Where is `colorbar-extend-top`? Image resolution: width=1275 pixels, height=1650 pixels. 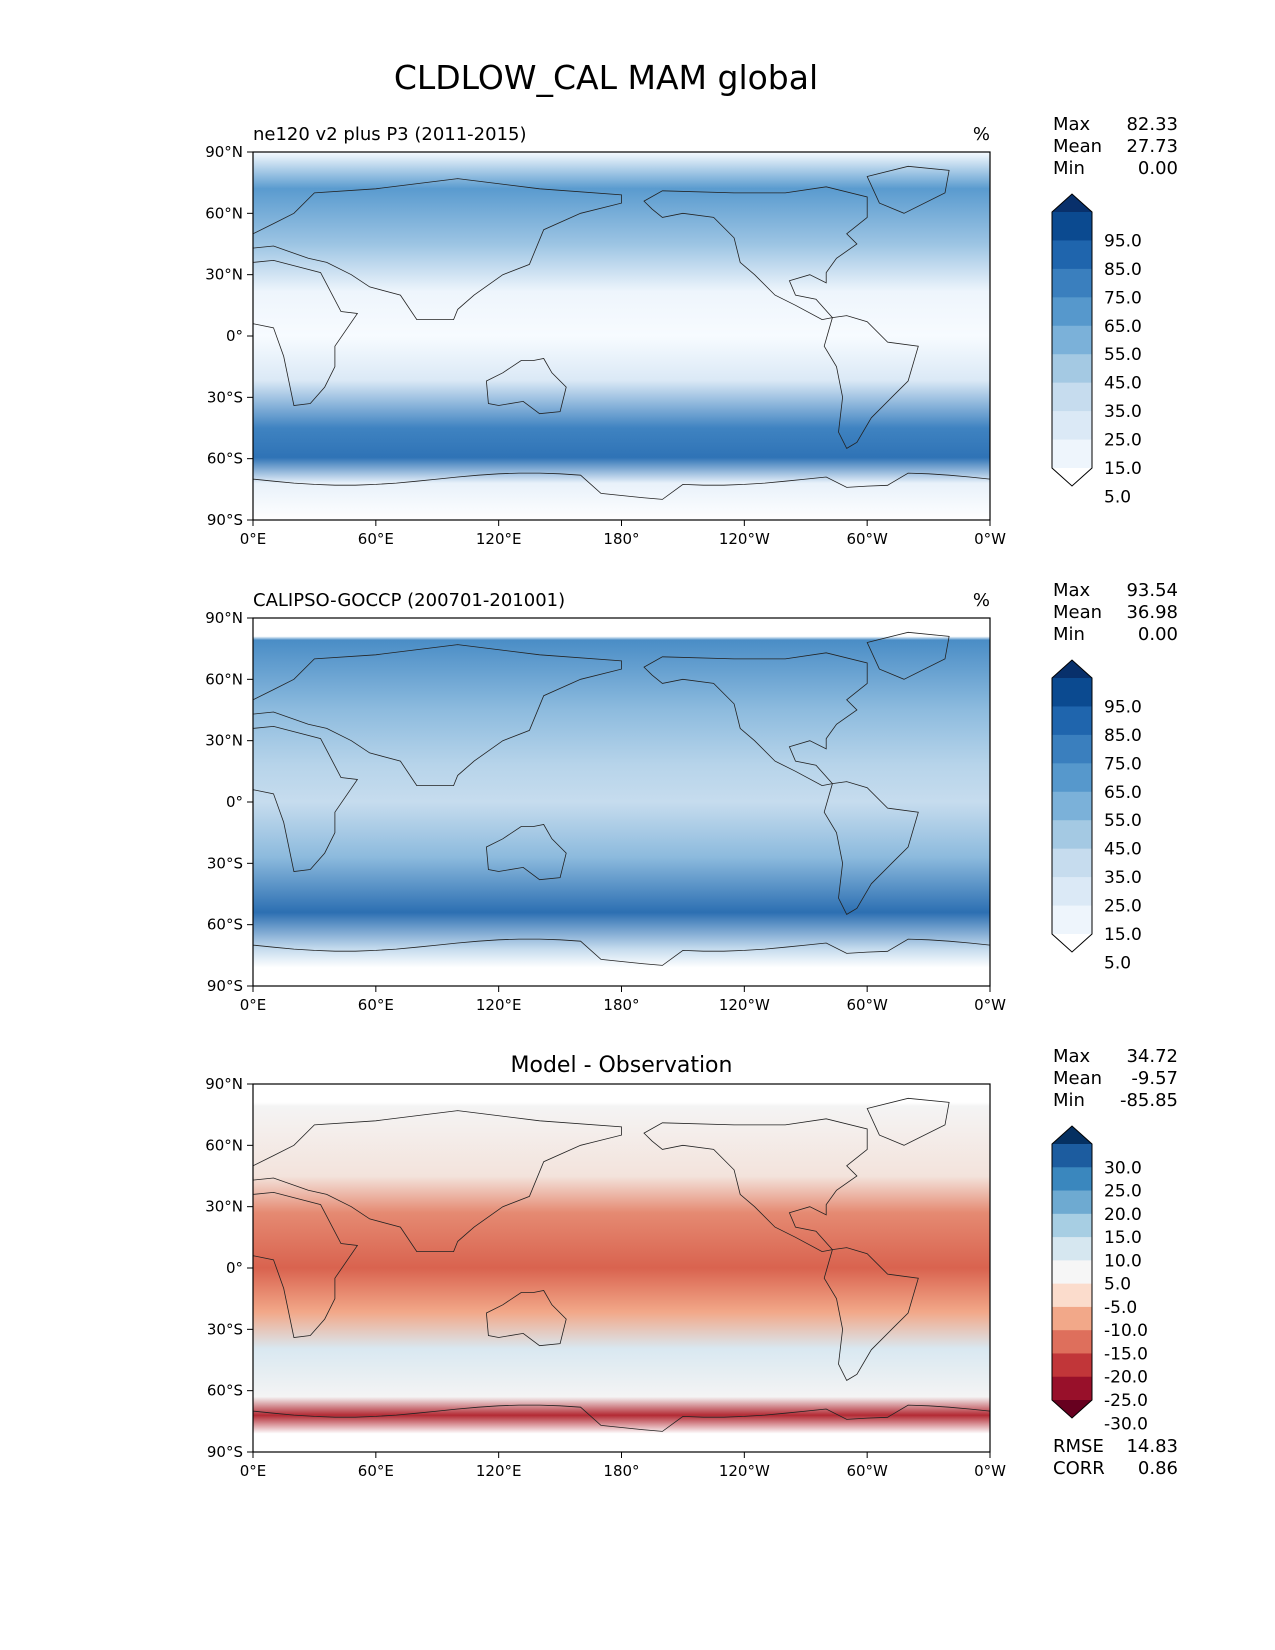 colorbar-extend-top is located at coordinates (1072, 1135).